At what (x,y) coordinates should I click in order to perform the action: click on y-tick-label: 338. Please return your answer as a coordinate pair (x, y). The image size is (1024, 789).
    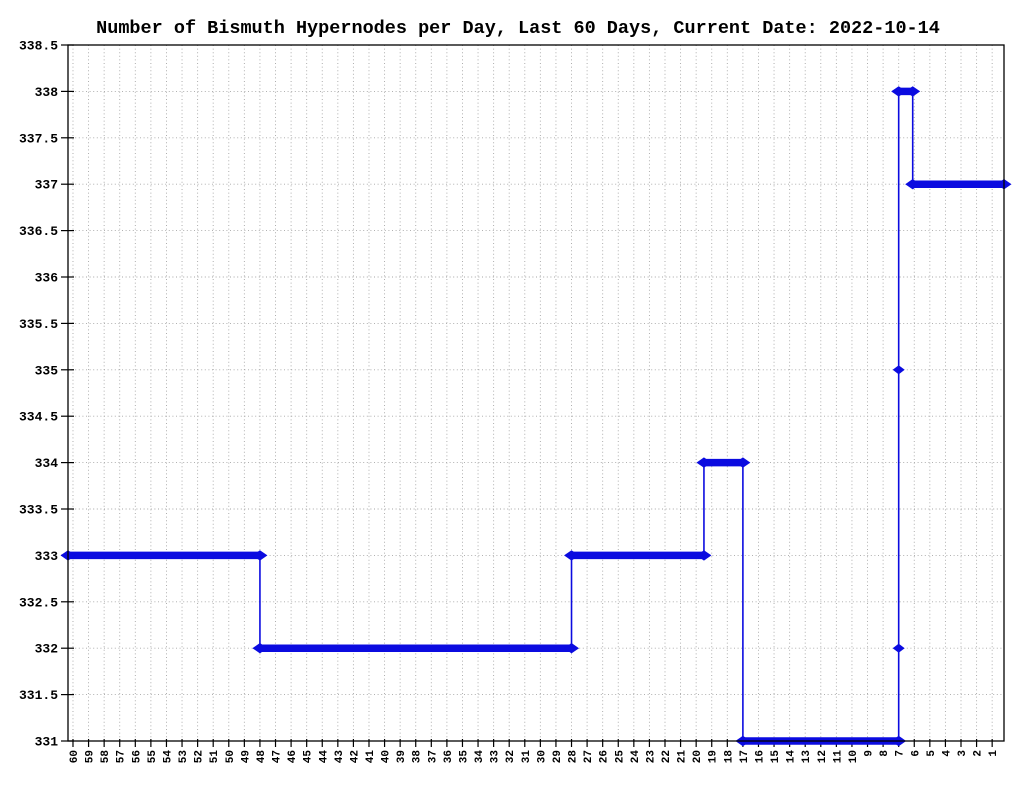
    Looking at the image, I should click on (47, 92).